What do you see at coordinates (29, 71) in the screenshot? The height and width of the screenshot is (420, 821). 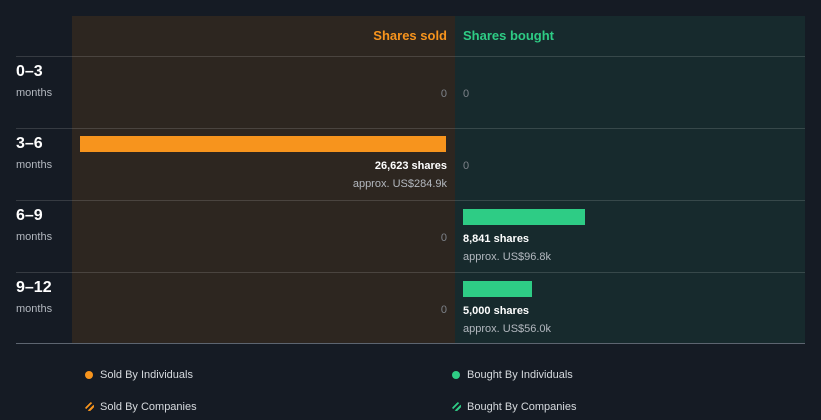 I see `period-label: 0–3` at bounding box center [29, 71].